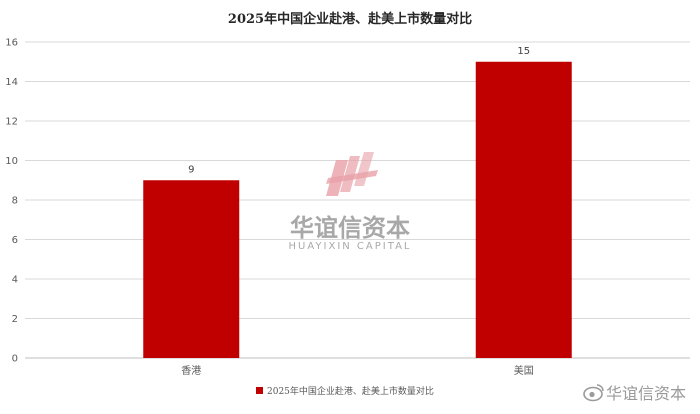 This screenshot has height=414, width=700. I want to click on weibo-icon, so click(593, 393).